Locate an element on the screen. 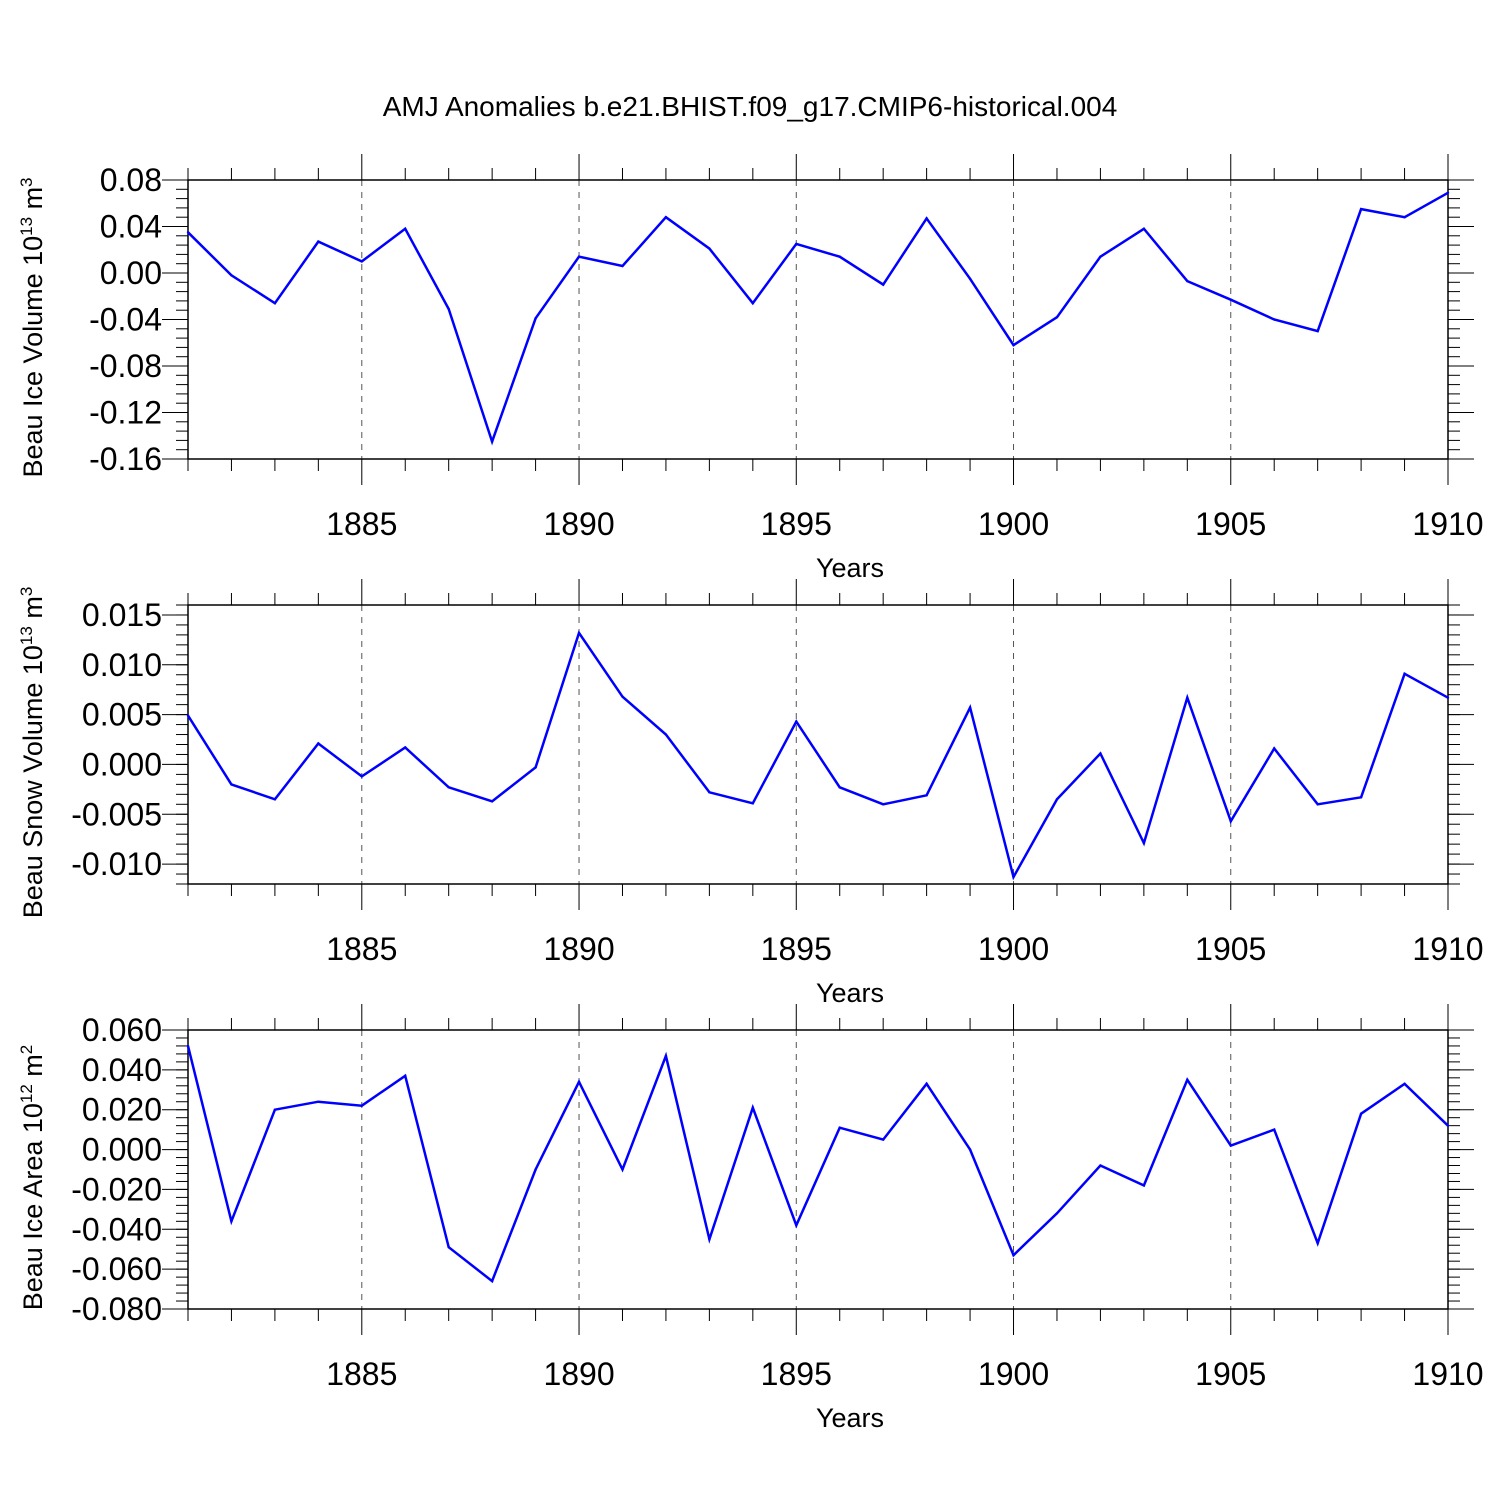 Image resolution: width=1500 pixels, height=1500 pixels. y-tick-label: -0.040 is located at coordinates (116, 1229).